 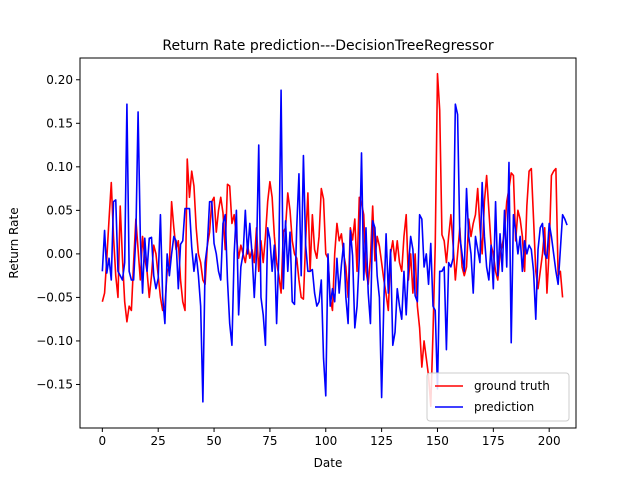 What do you see at coordinates (54, 297) in the screenshot?
I see `y-tick-label: −0.05` at bounding box center [54, 297].